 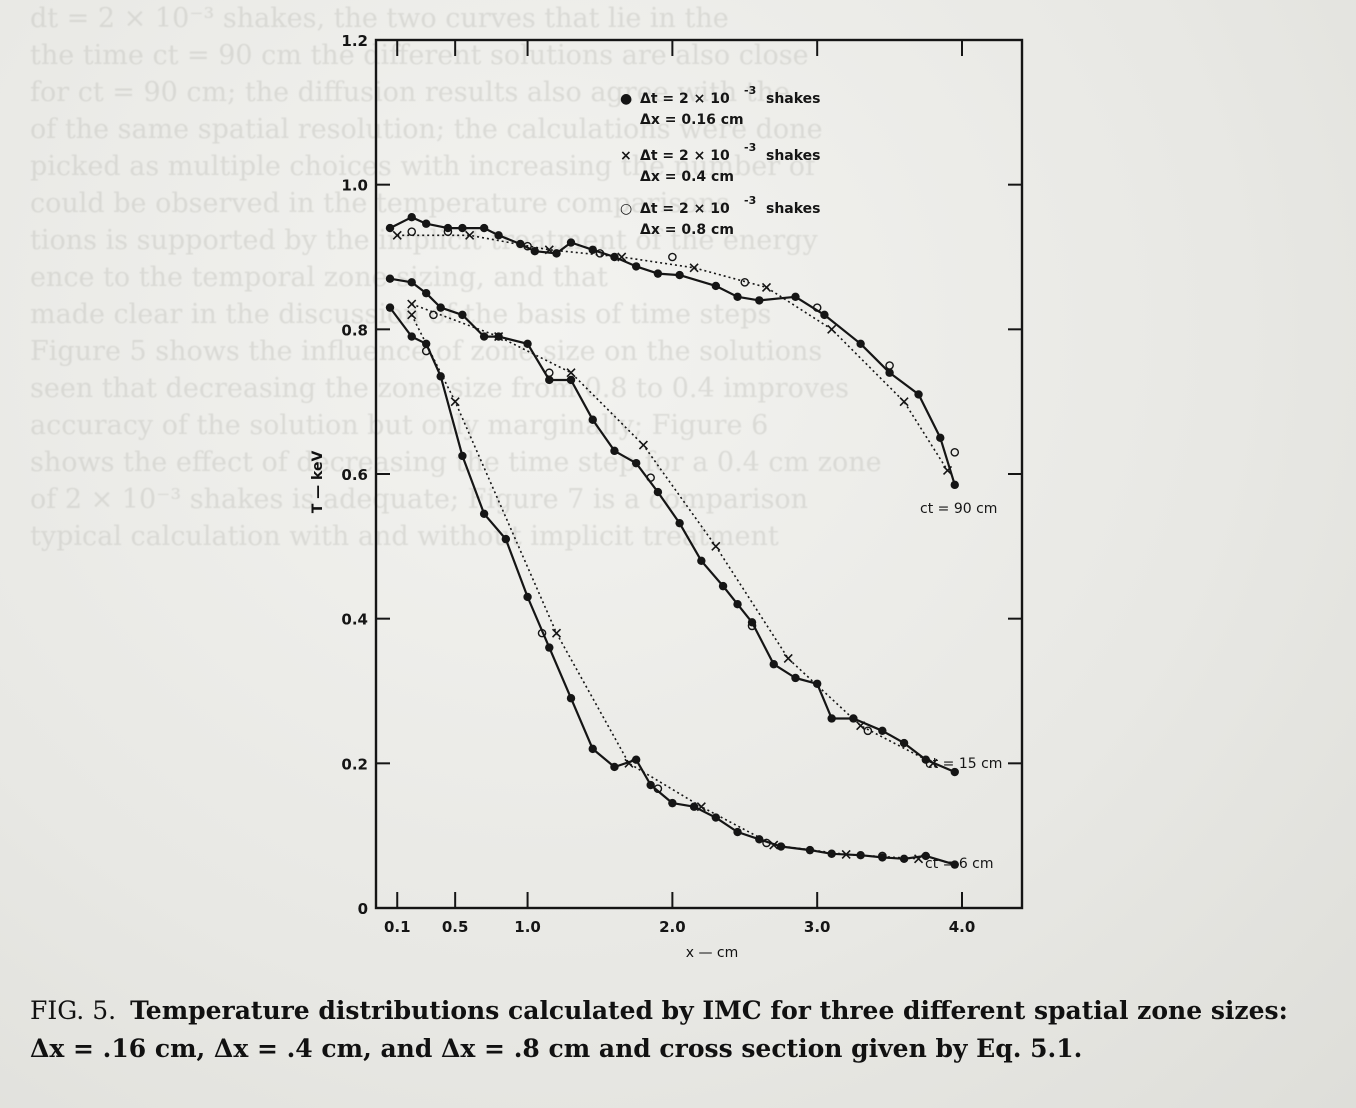 What do you see at coordinates (687, 177) in the screenshot?
I see `legend-zone-size: Δx = 0.4 cm` at bounding box center [687, 177].